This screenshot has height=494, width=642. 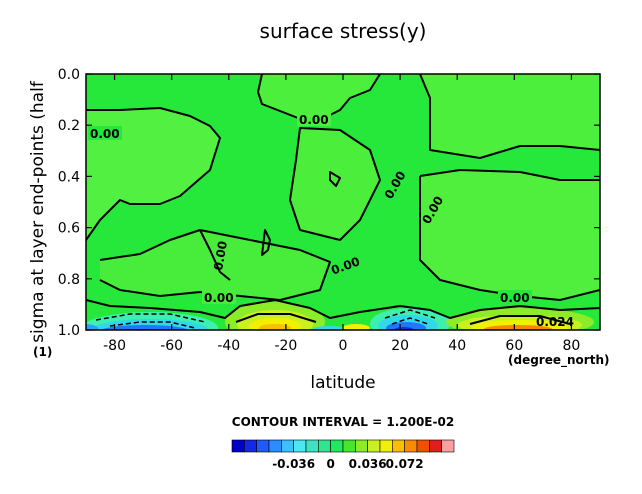 I want to click on contour-label-8: 0.00, so click(x=515, y=298).